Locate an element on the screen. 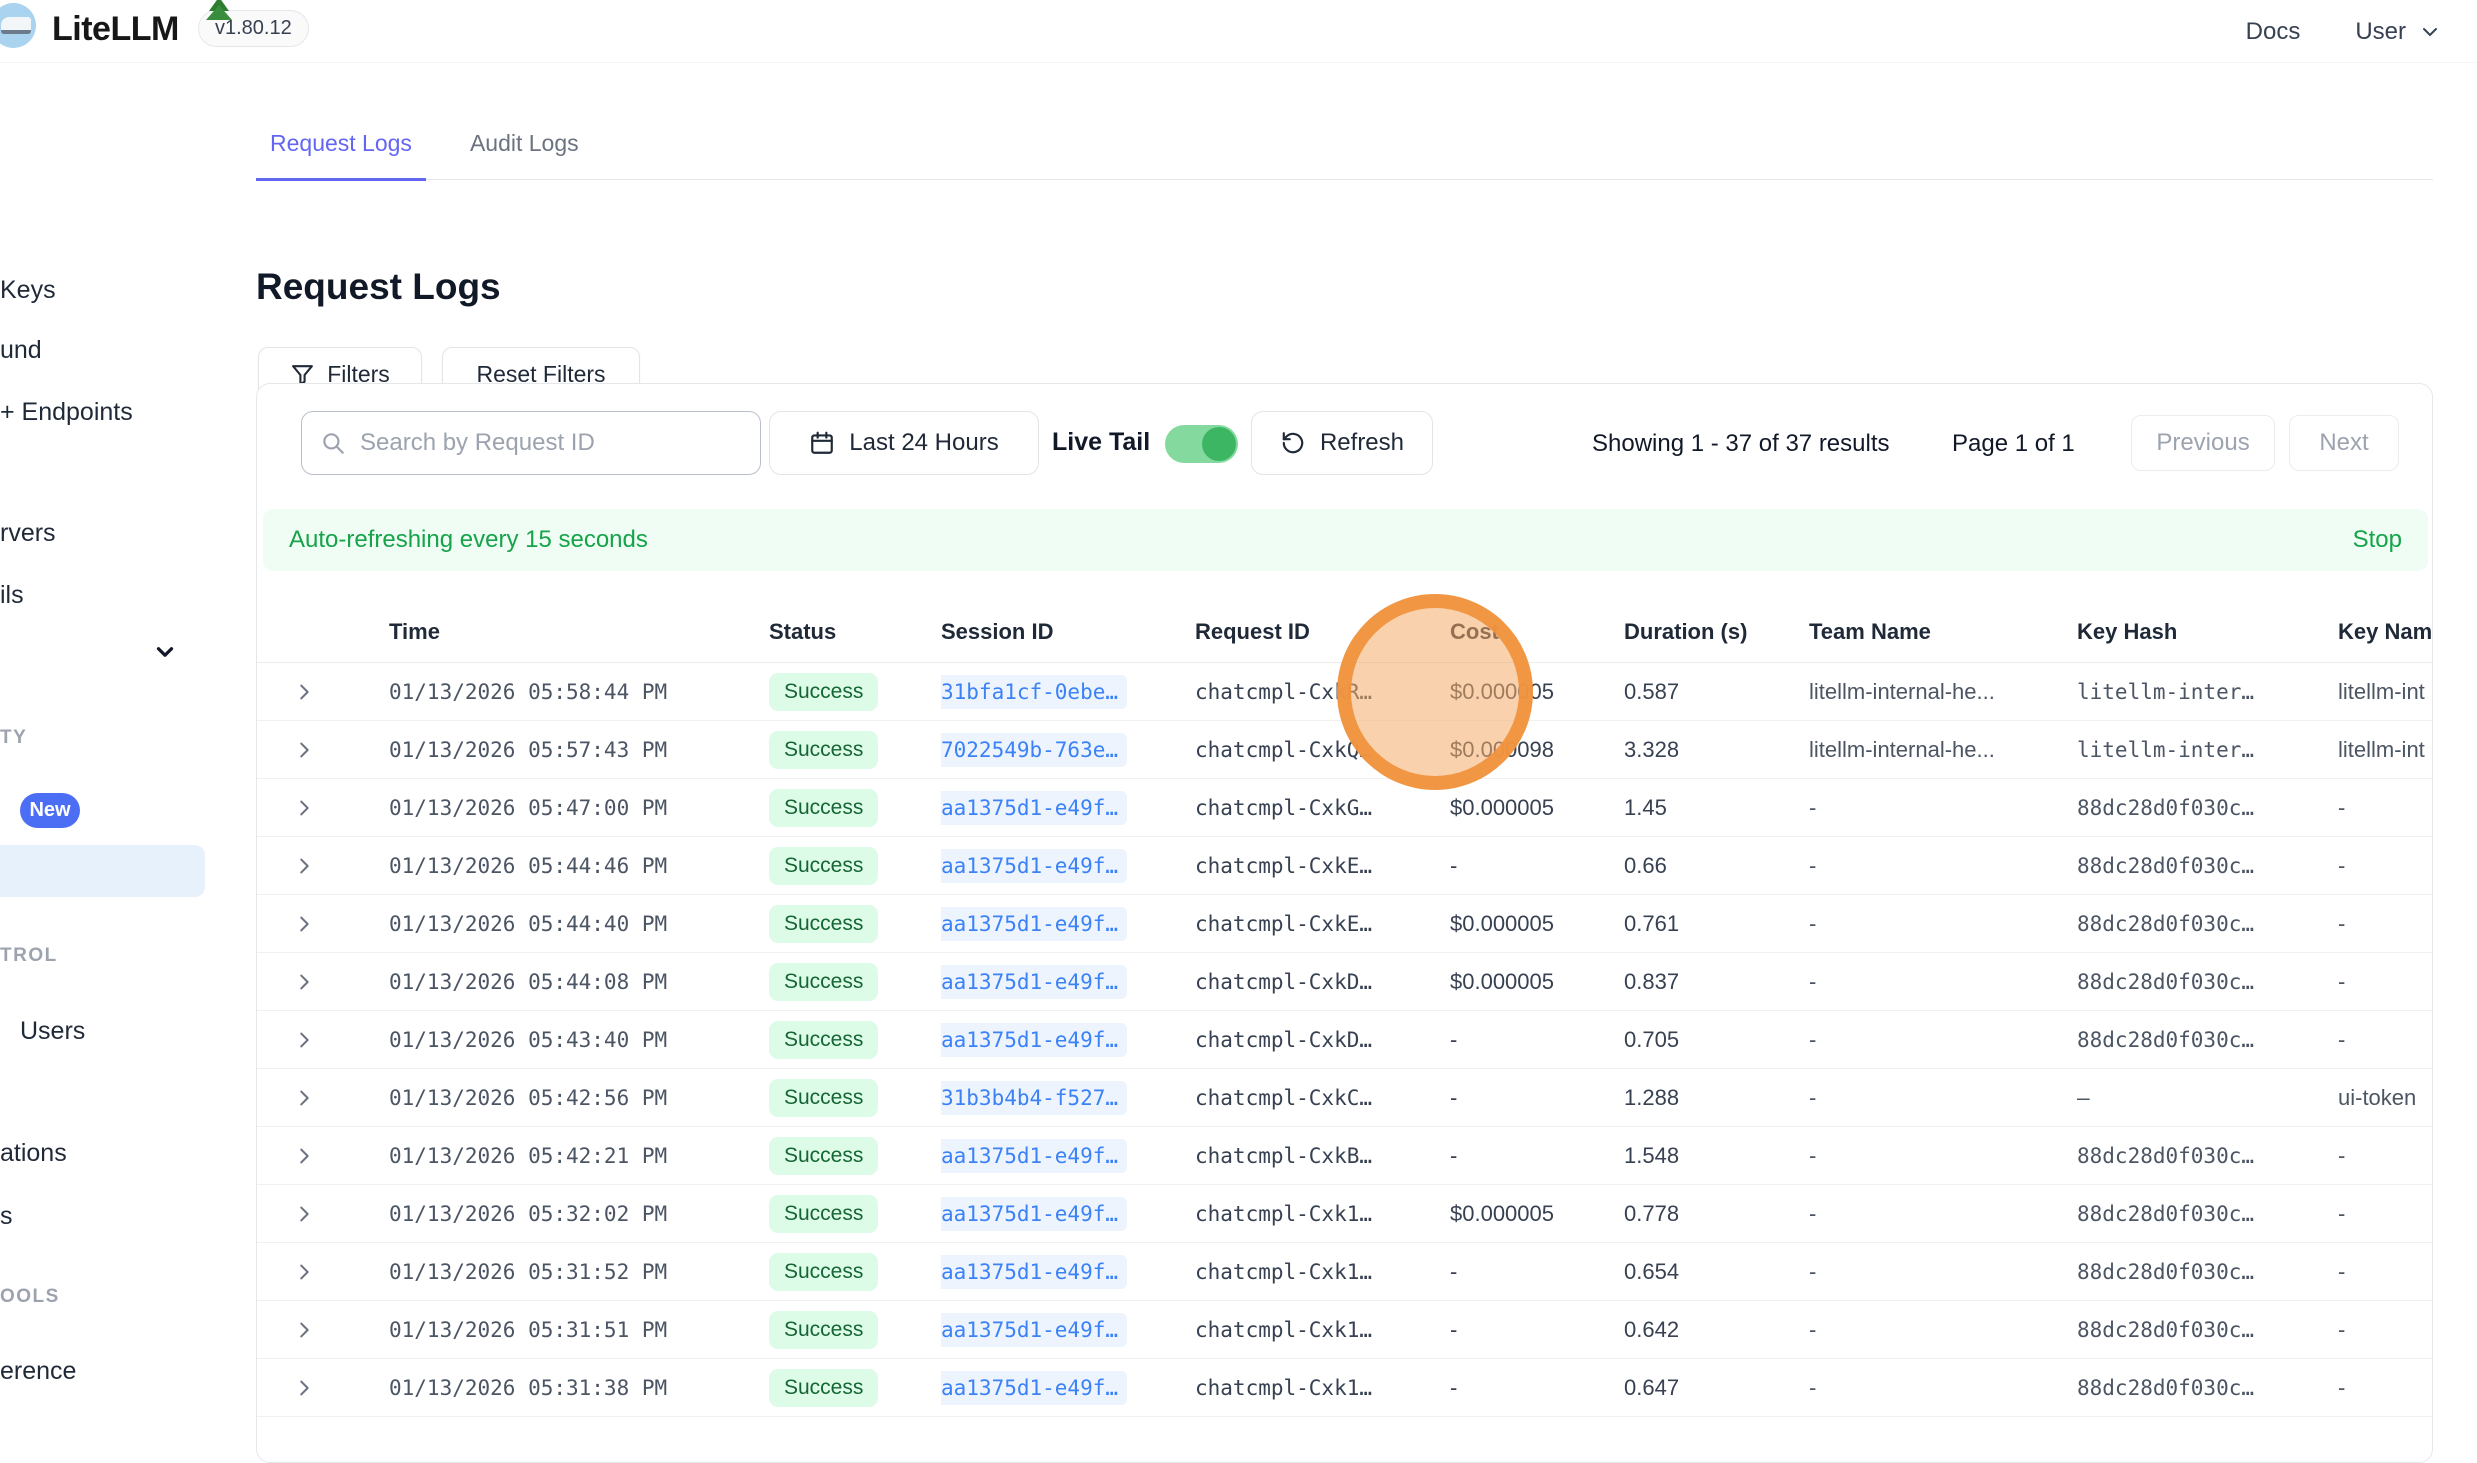 This screenshot has height=1463, width=2477. tab-request-logs: Request Logs is located at coordinates (341, 155).